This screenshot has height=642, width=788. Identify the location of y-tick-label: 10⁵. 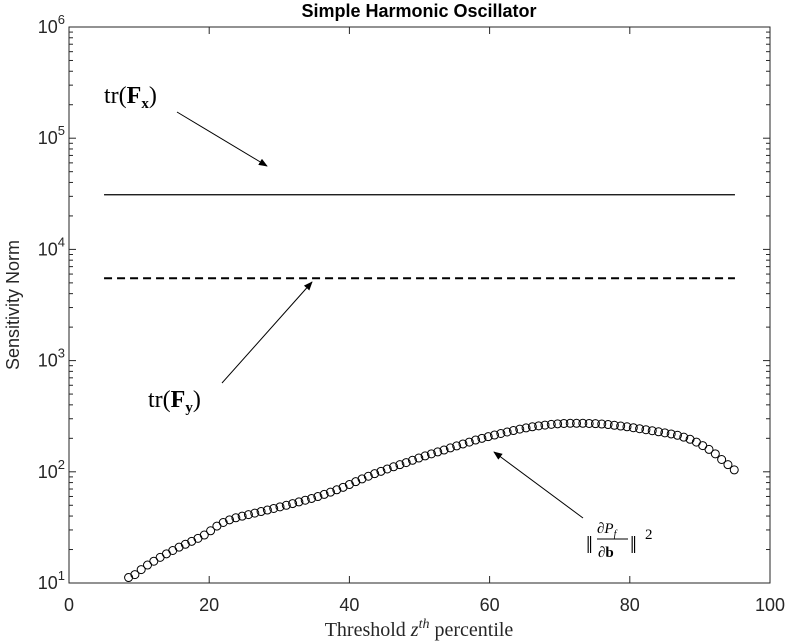
(51, 135).